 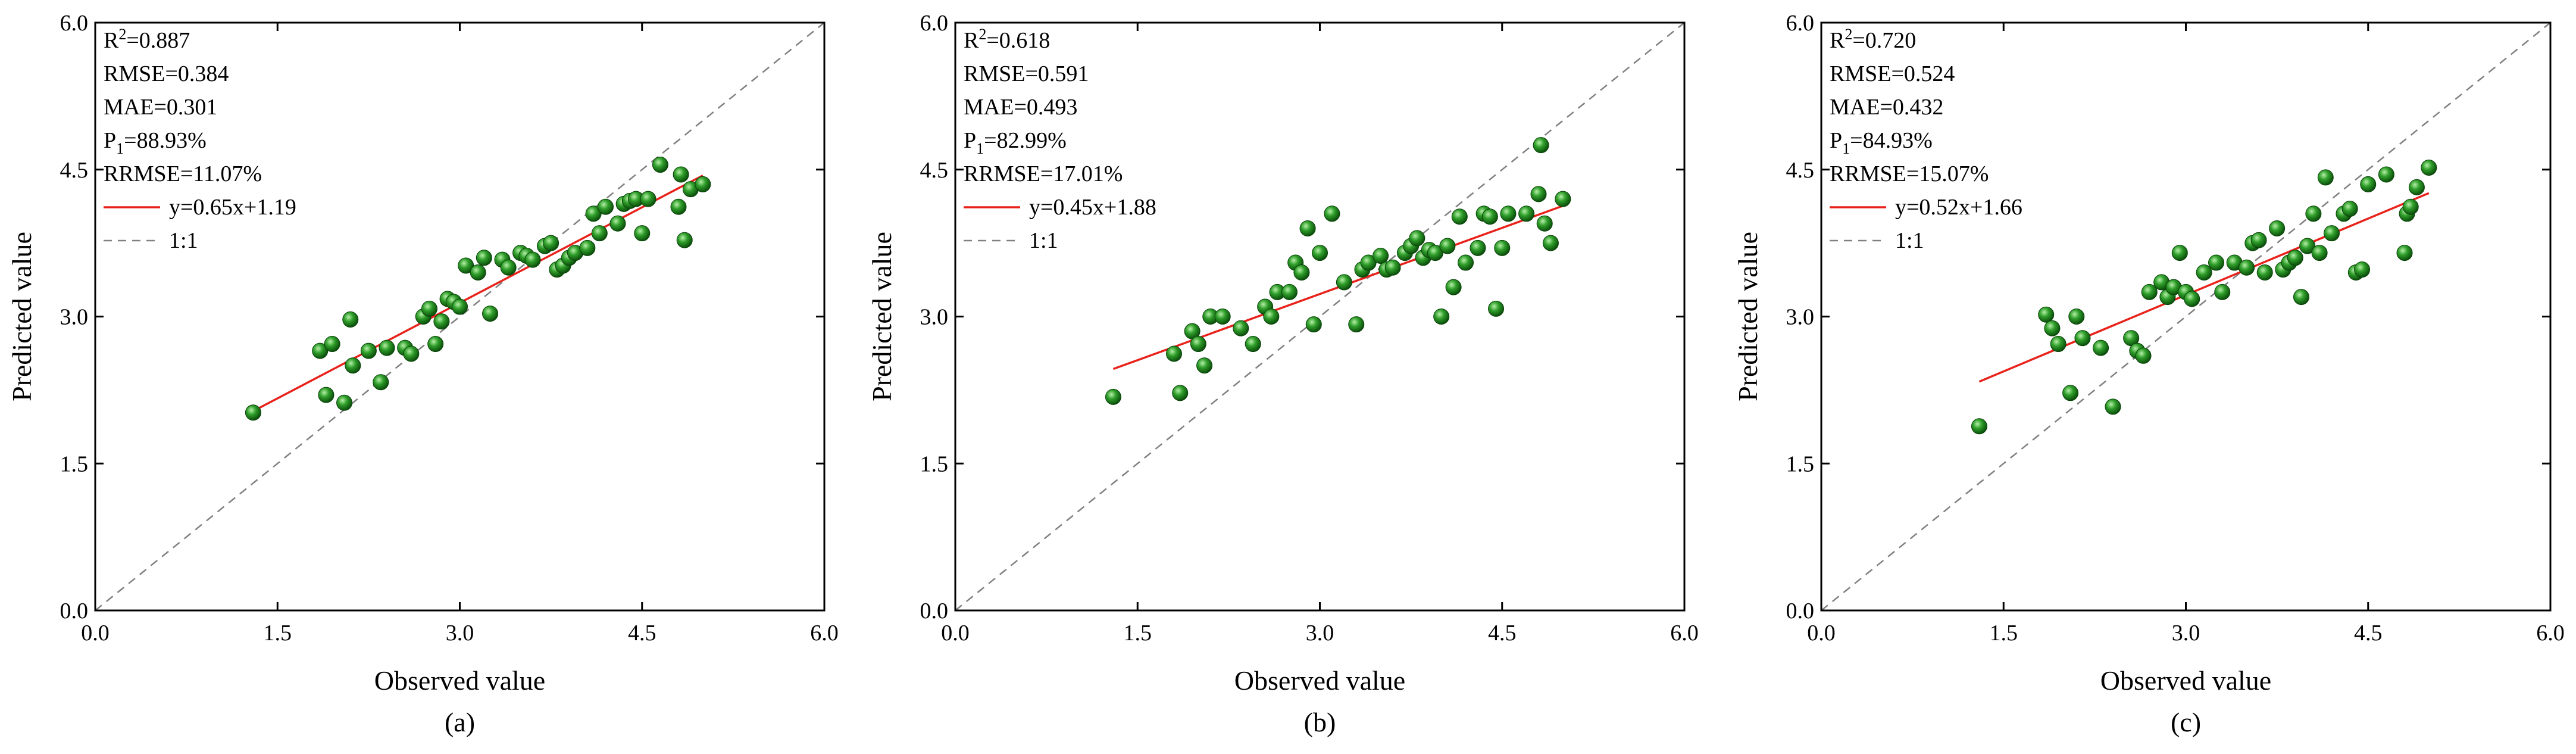 I want to click on y-tick-label: 1.5, so click(x=934, y=464).